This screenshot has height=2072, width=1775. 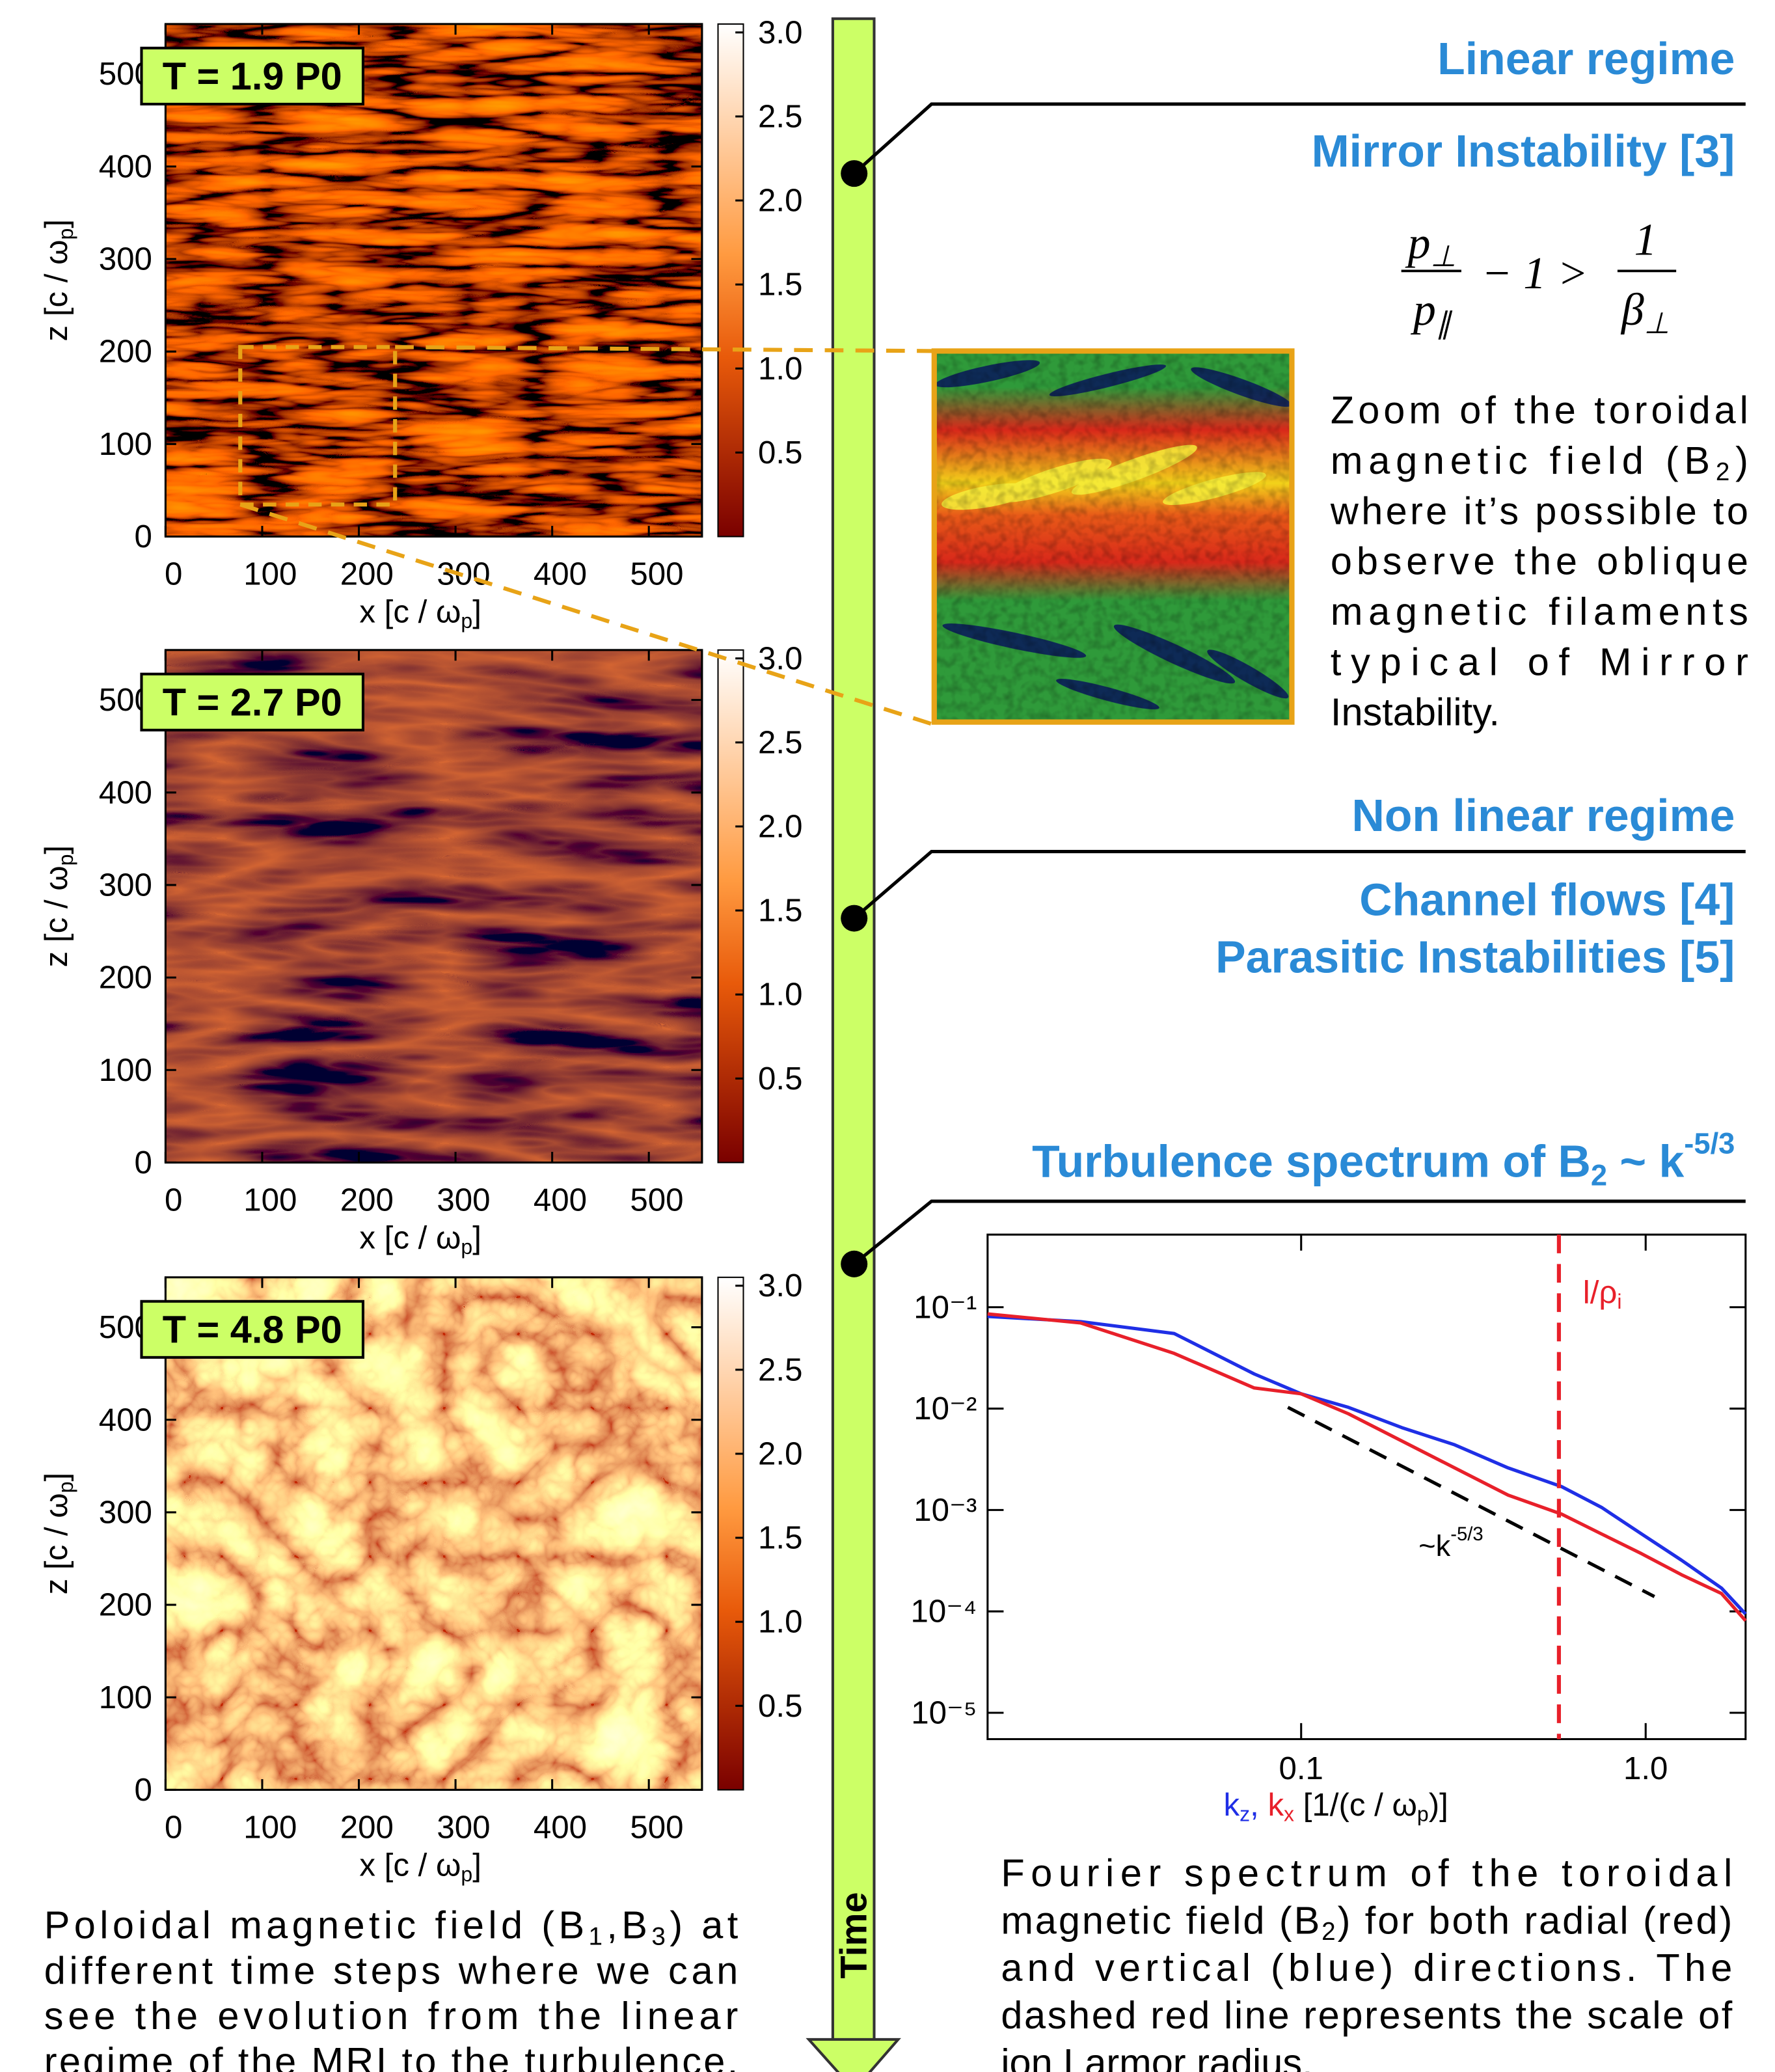 I want to click on colorbar, so click(x=730, y=280).